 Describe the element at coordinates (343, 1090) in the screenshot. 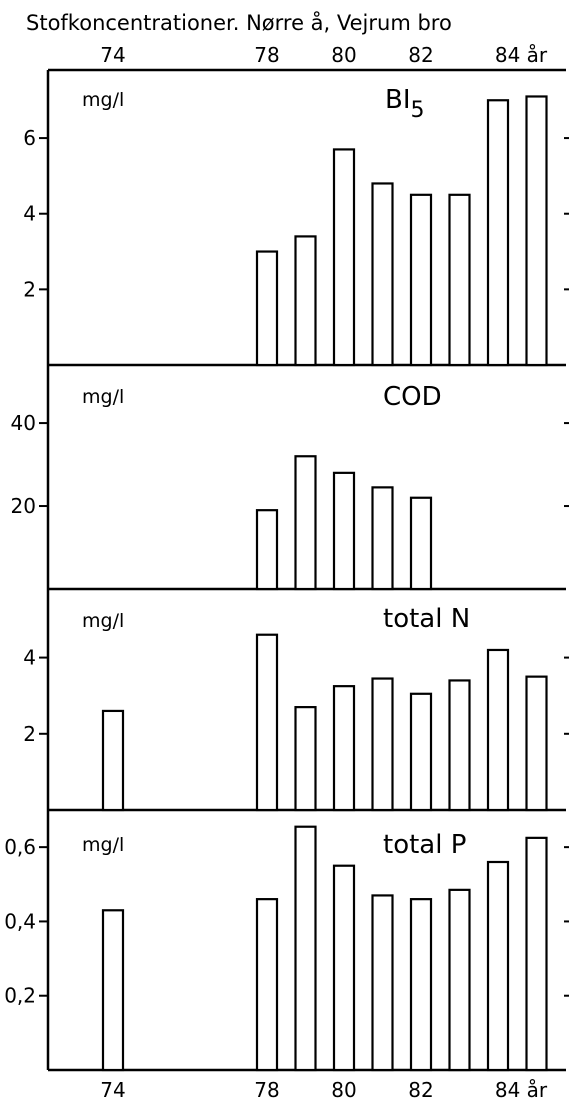

I see `bottom-x-tick-label: 80` at that location.